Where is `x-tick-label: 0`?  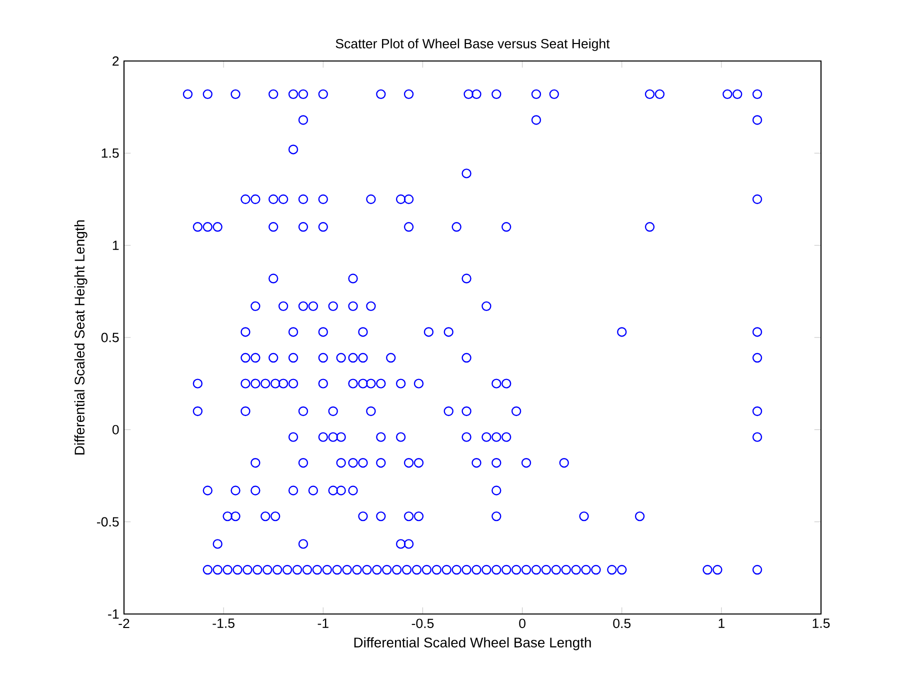 x-tick-label: 0 is located at coordinates (522, 623).